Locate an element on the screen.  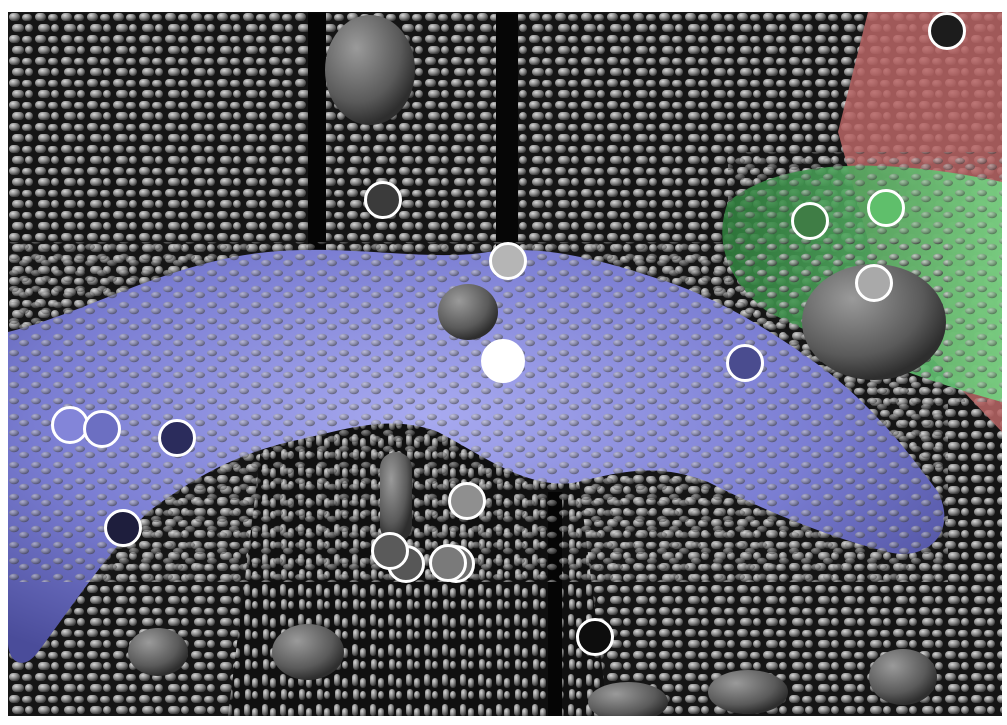
marker-lightgray-center is located at coordinates (508, 261).